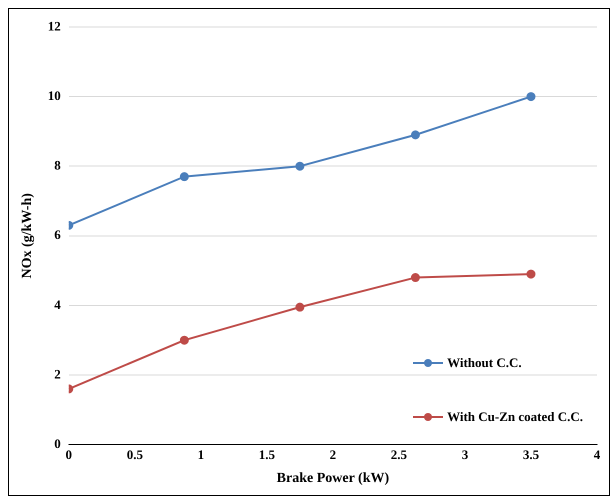 This screenshot has width=616, height=502. What do you see at coordinates (57, 374) in the screenshot?
I see `y-tick-label: 2` at bounding box center [57, 374].